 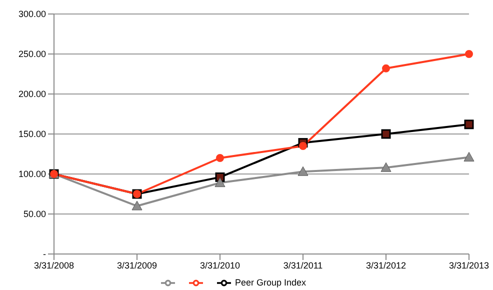 I want to click on x-tick-label: 3/31/2009, so click(x=137, y=265).